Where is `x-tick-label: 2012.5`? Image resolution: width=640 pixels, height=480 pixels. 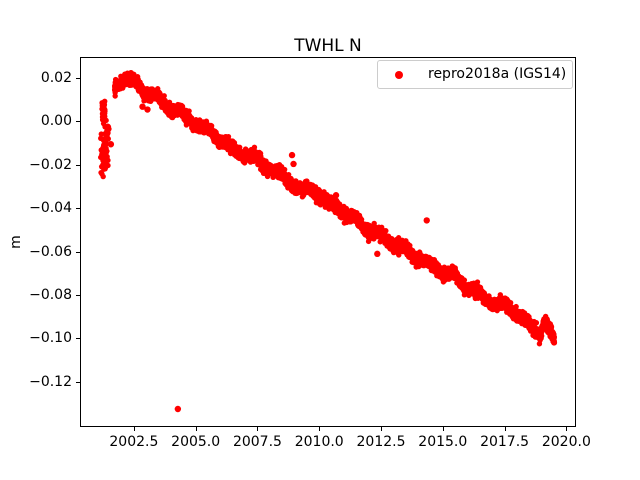 x-tick-label: 2012.5 is located at coordinates (381, 442).